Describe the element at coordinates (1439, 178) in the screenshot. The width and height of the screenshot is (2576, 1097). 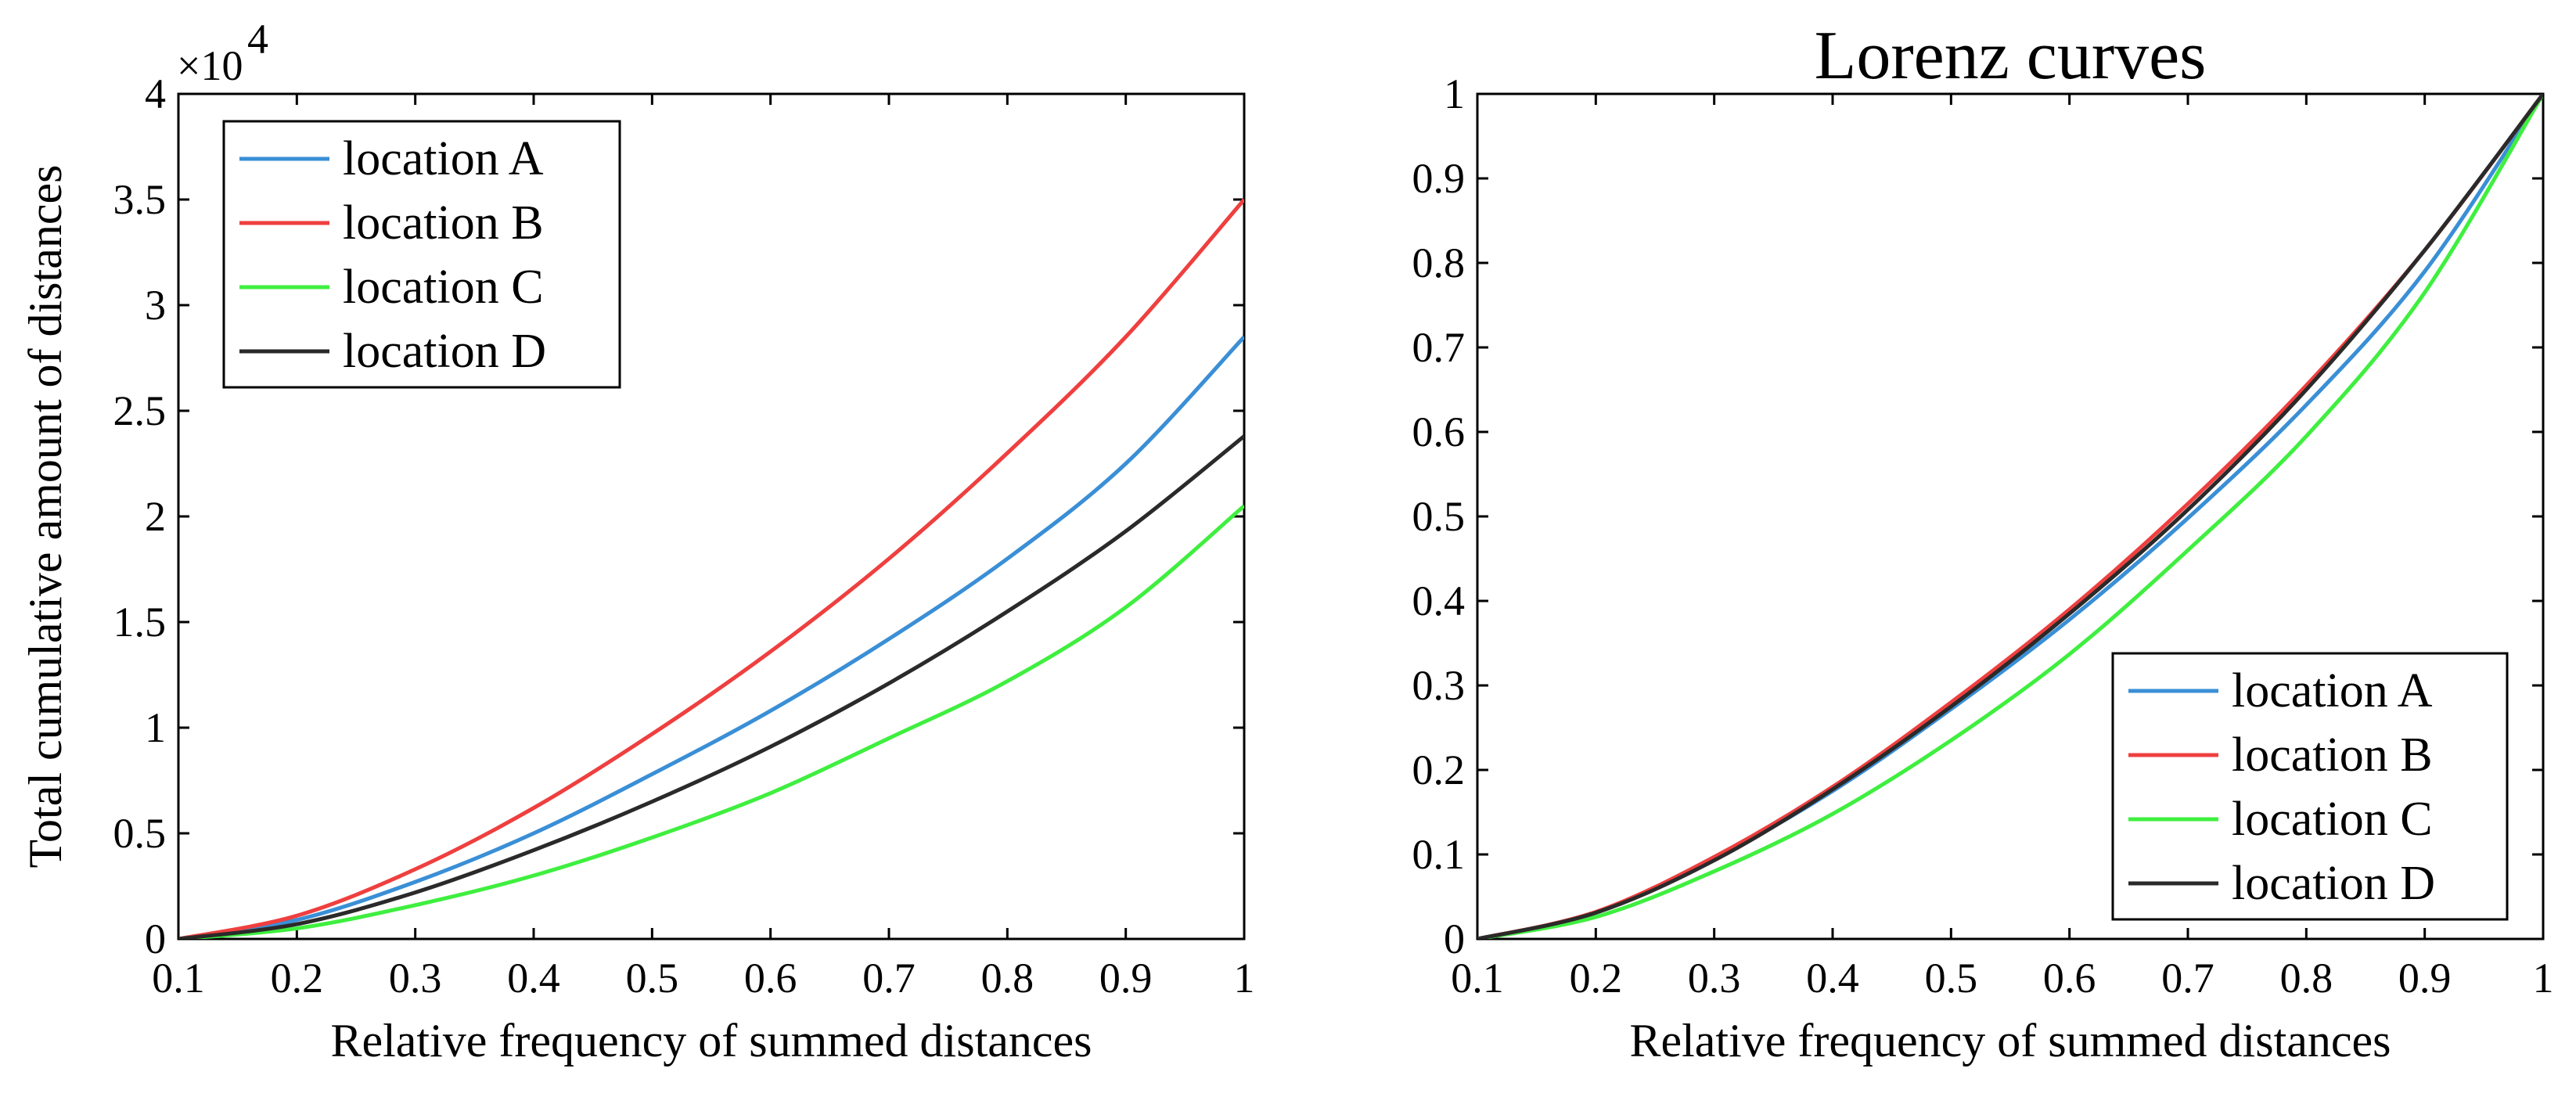
I see `y-tick-label: 0.9` at that location.